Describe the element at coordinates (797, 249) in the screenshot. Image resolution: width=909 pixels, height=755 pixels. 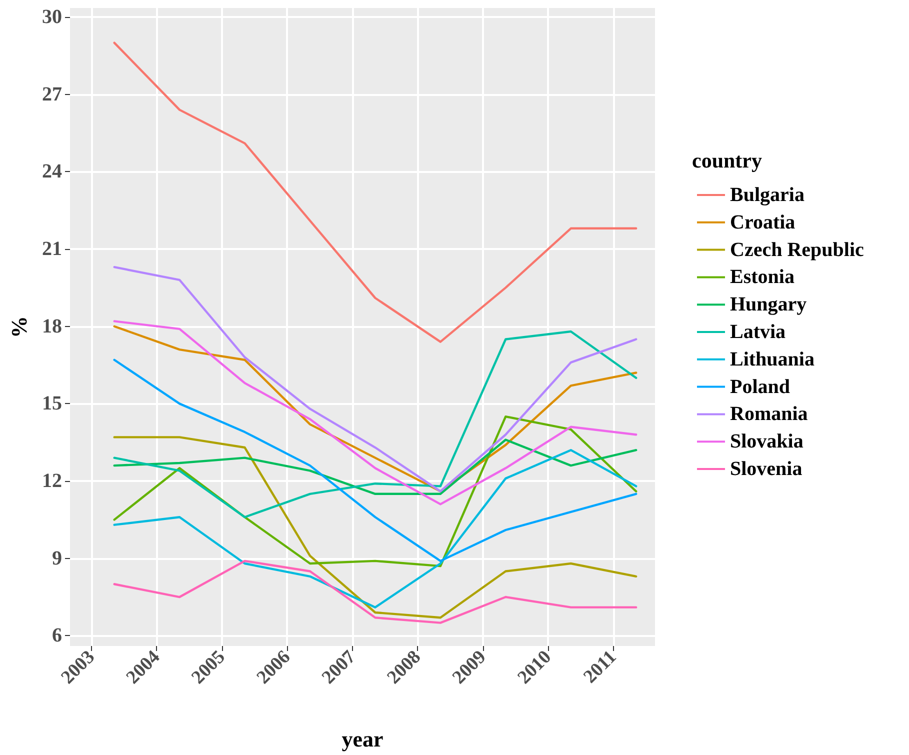
I see `legend-label: Czech Republic` at that location.